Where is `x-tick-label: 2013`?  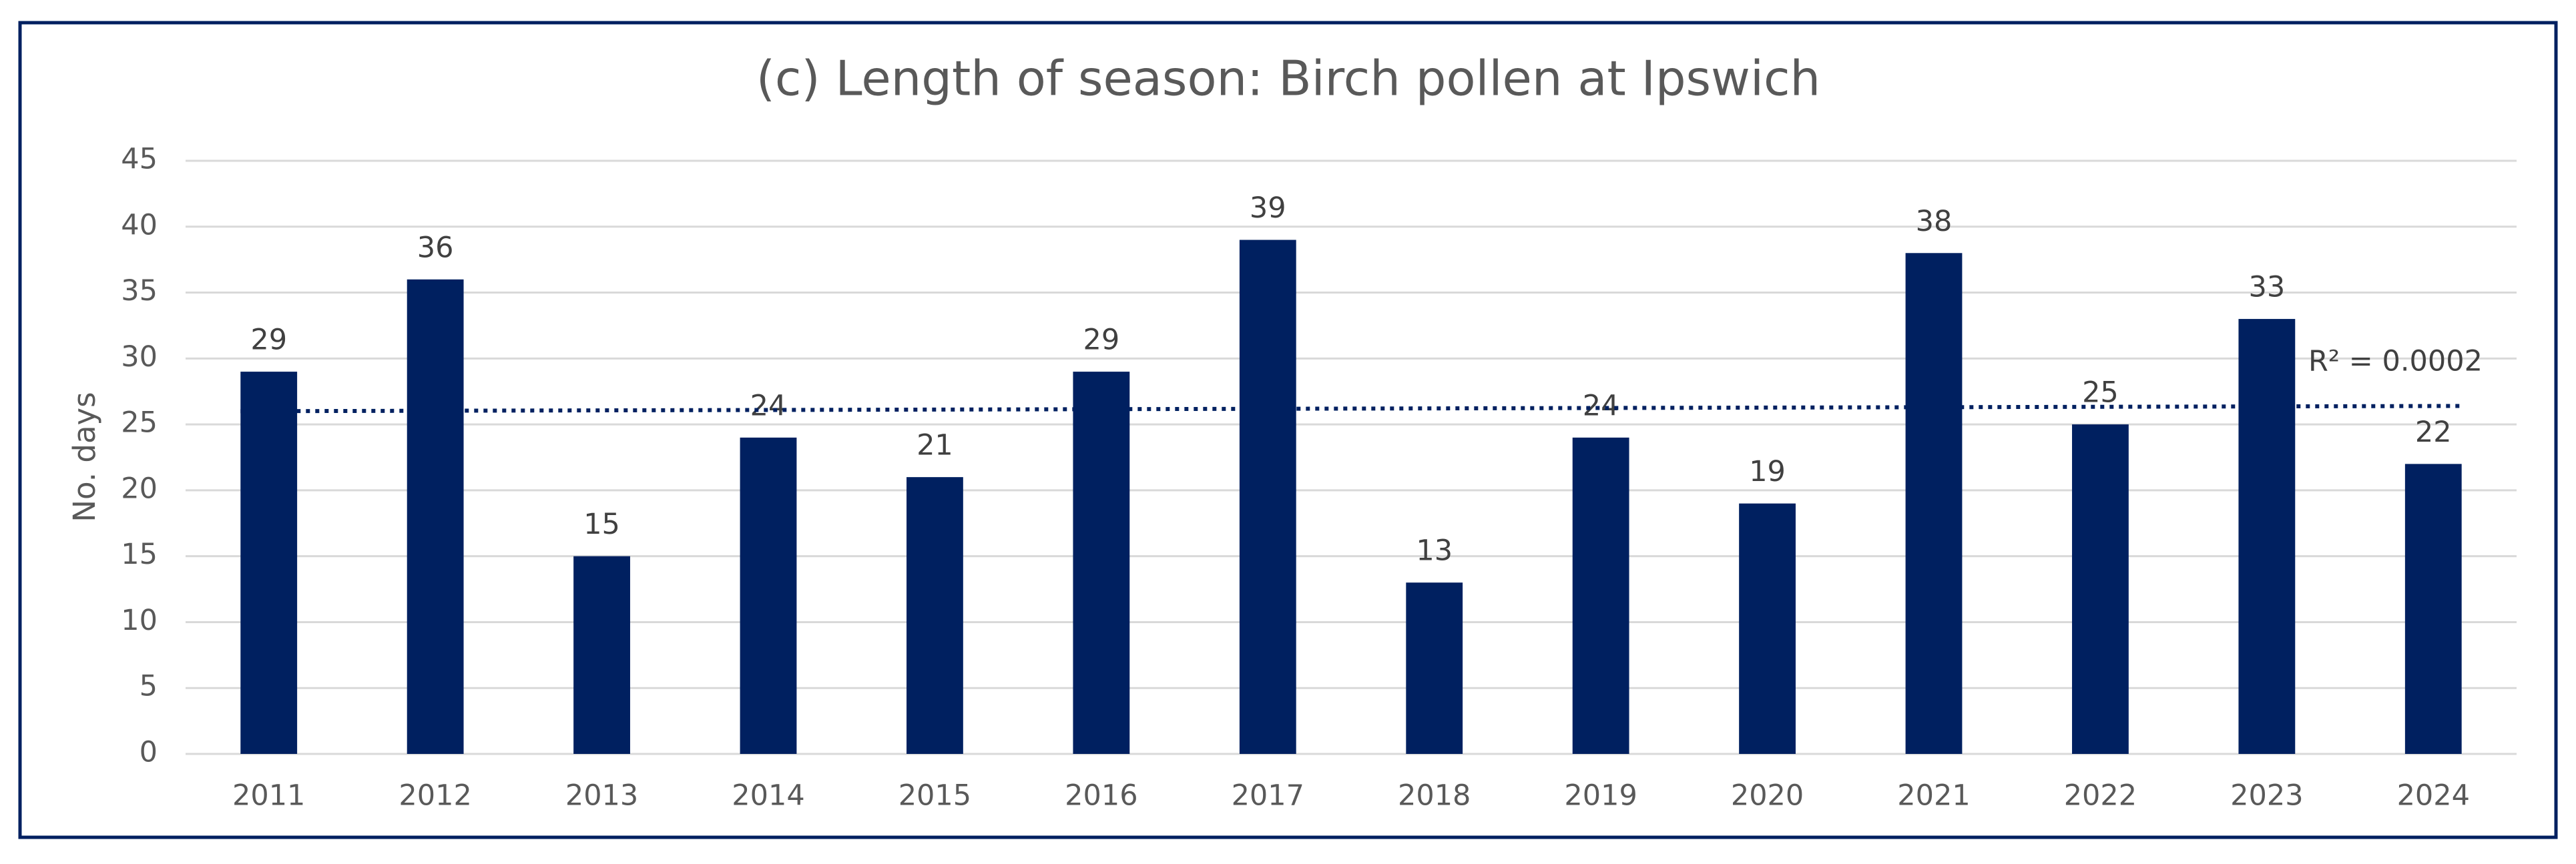 x-tick-label: 2013 is located at coordinates (601, 796).